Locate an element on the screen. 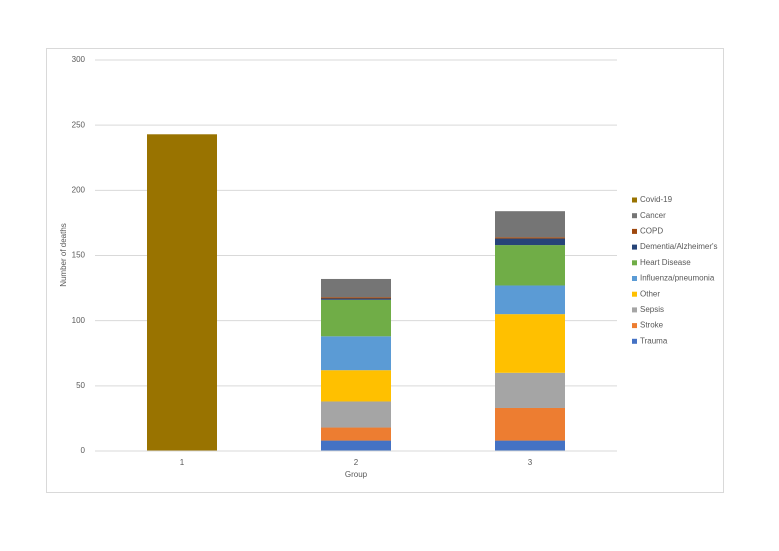 Image resolution: width=779 pixels, height=551 pixels. legend-label: Trauma is located at coordinates (654, 340).